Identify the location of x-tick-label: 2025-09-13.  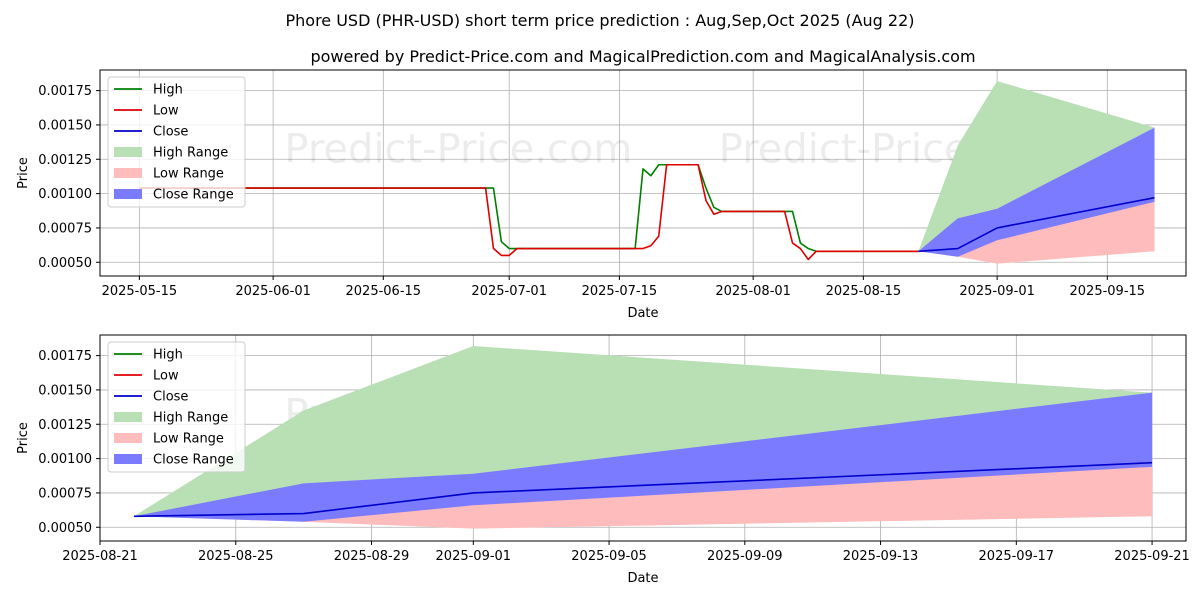
(881, 556).